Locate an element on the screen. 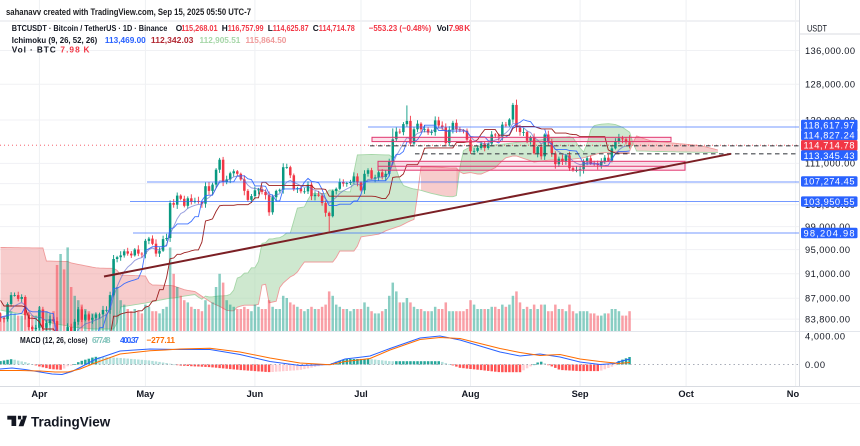  svg-text: 111,000.00 is located at coordinates (830, 164).